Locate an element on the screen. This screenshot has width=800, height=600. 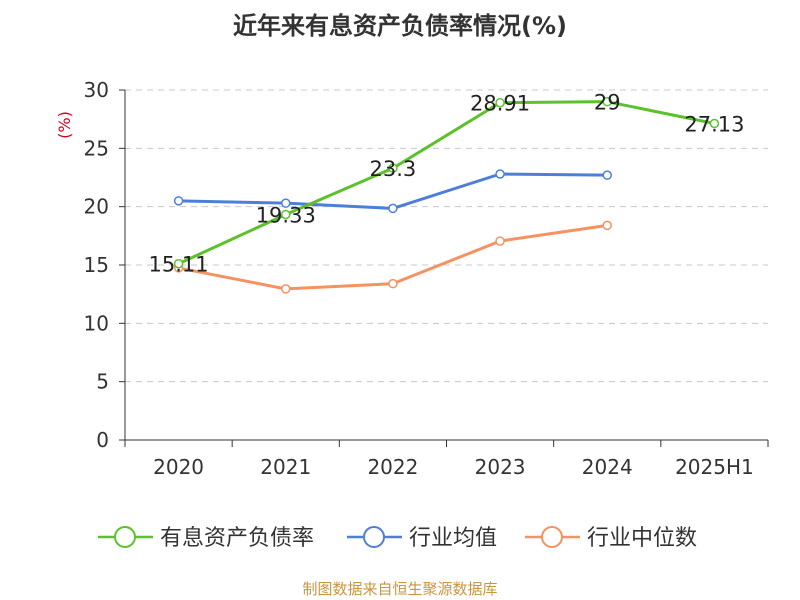
y-tick-label: 20 is located at coordinates (96, 207).